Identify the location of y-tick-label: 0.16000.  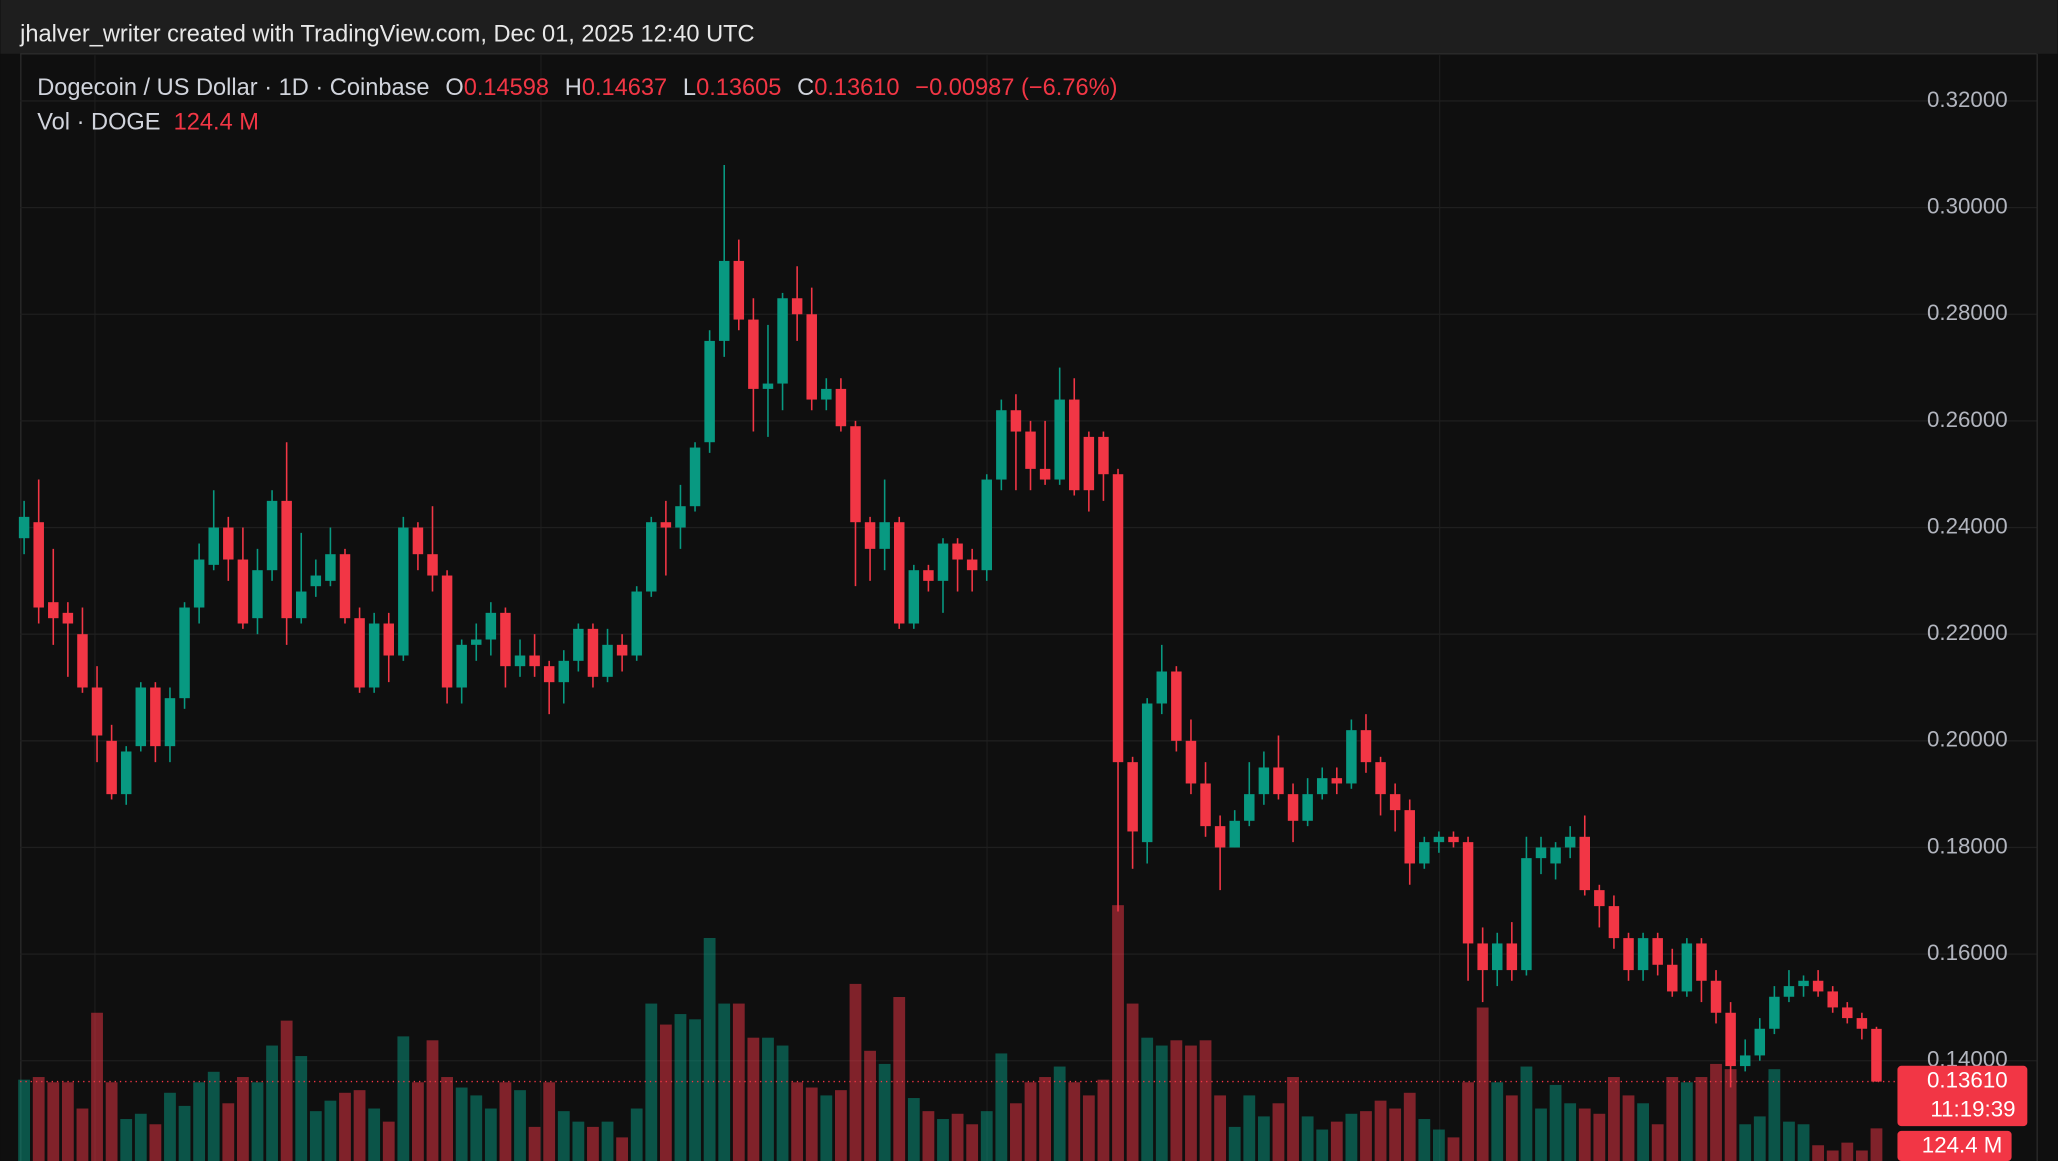
(1967, 952).